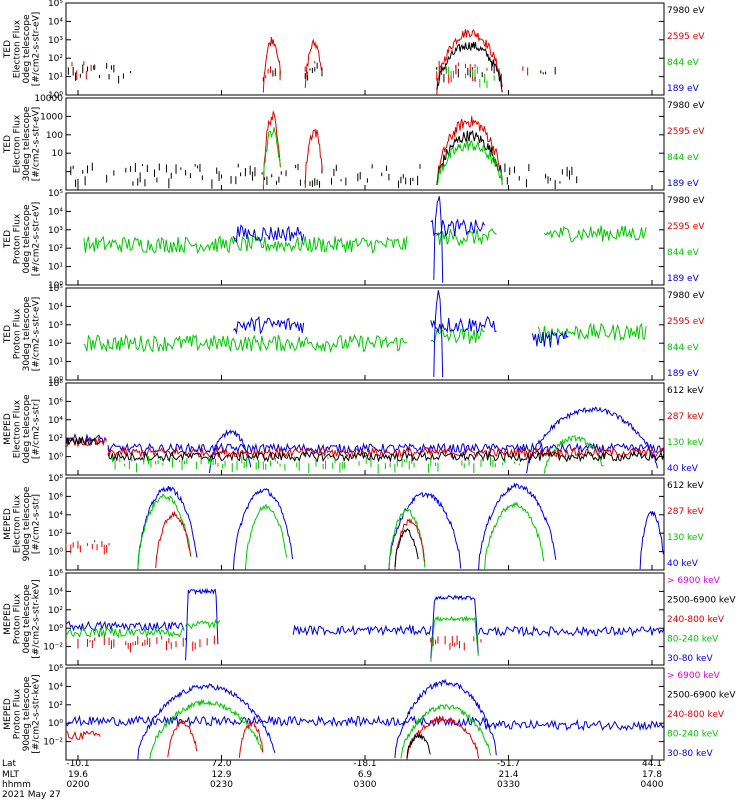 The width and height of the screenshot is (750, 800). Describe the element at coordinates (690, 754) in the screenshot. I see `legend-entry: 30-80 keV` at that location.